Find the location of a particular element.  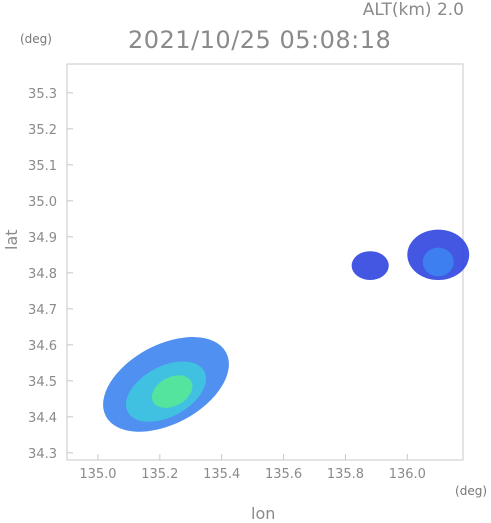

y-tick-label: 35.2 is located at coordinates (42, 130).